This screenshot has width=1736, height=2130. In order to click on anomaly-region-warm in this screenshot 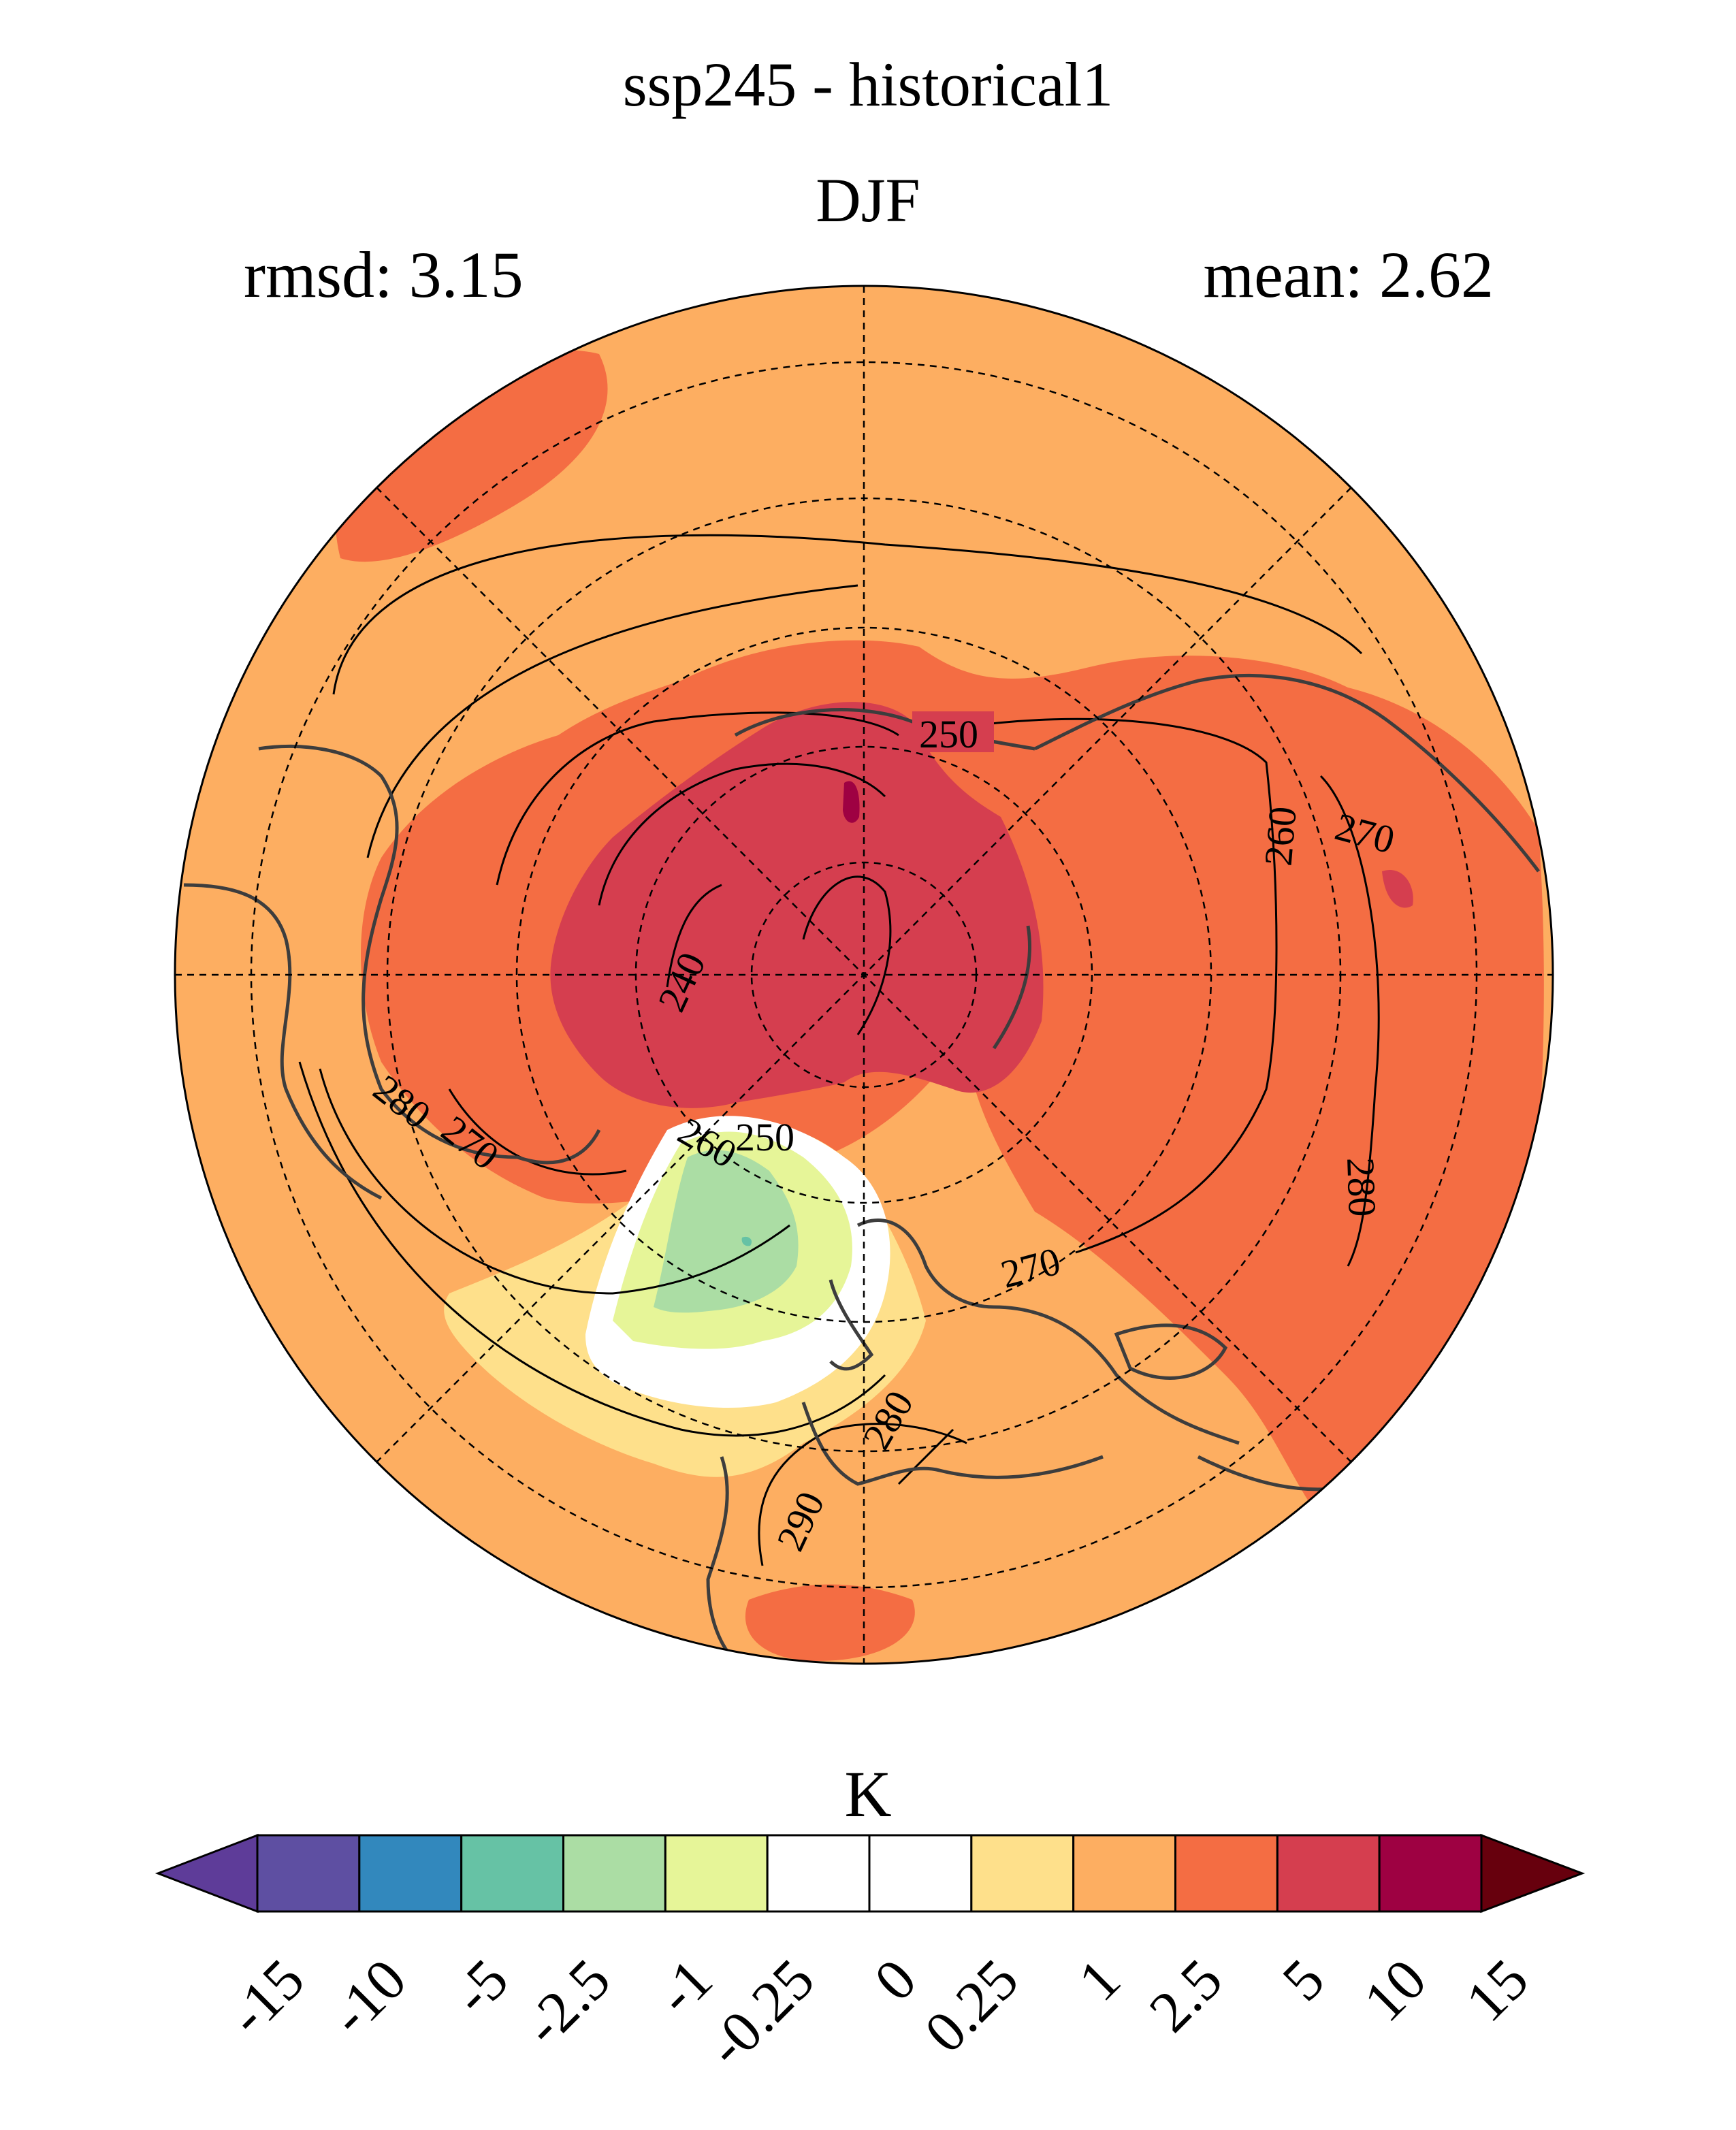, I will do `click(830, 1622)`.